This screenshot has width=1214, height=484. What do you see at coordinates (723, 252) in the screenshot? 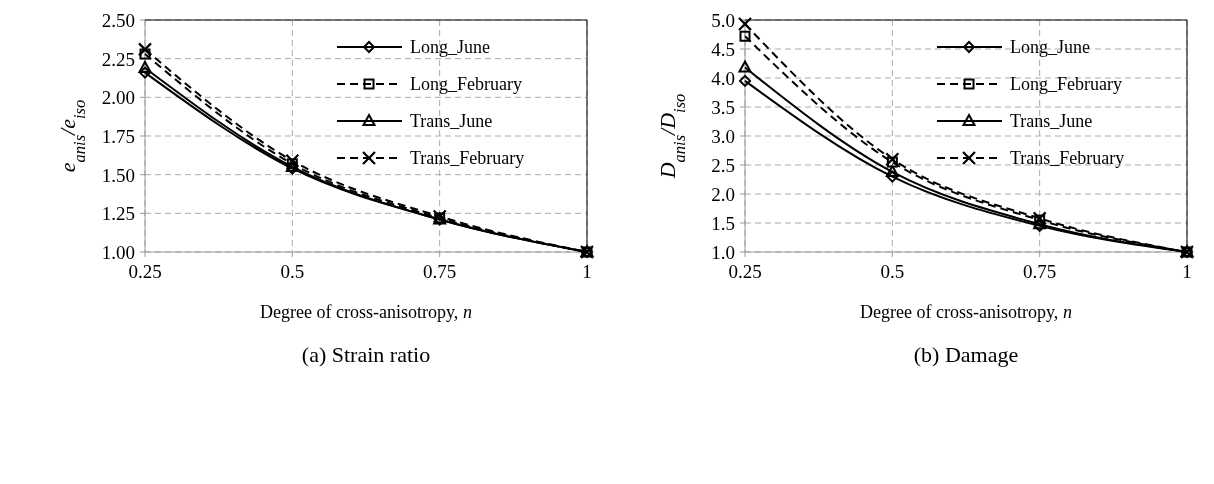
I see `y-tick-label: 1.0` at bounding box center [723, 252].